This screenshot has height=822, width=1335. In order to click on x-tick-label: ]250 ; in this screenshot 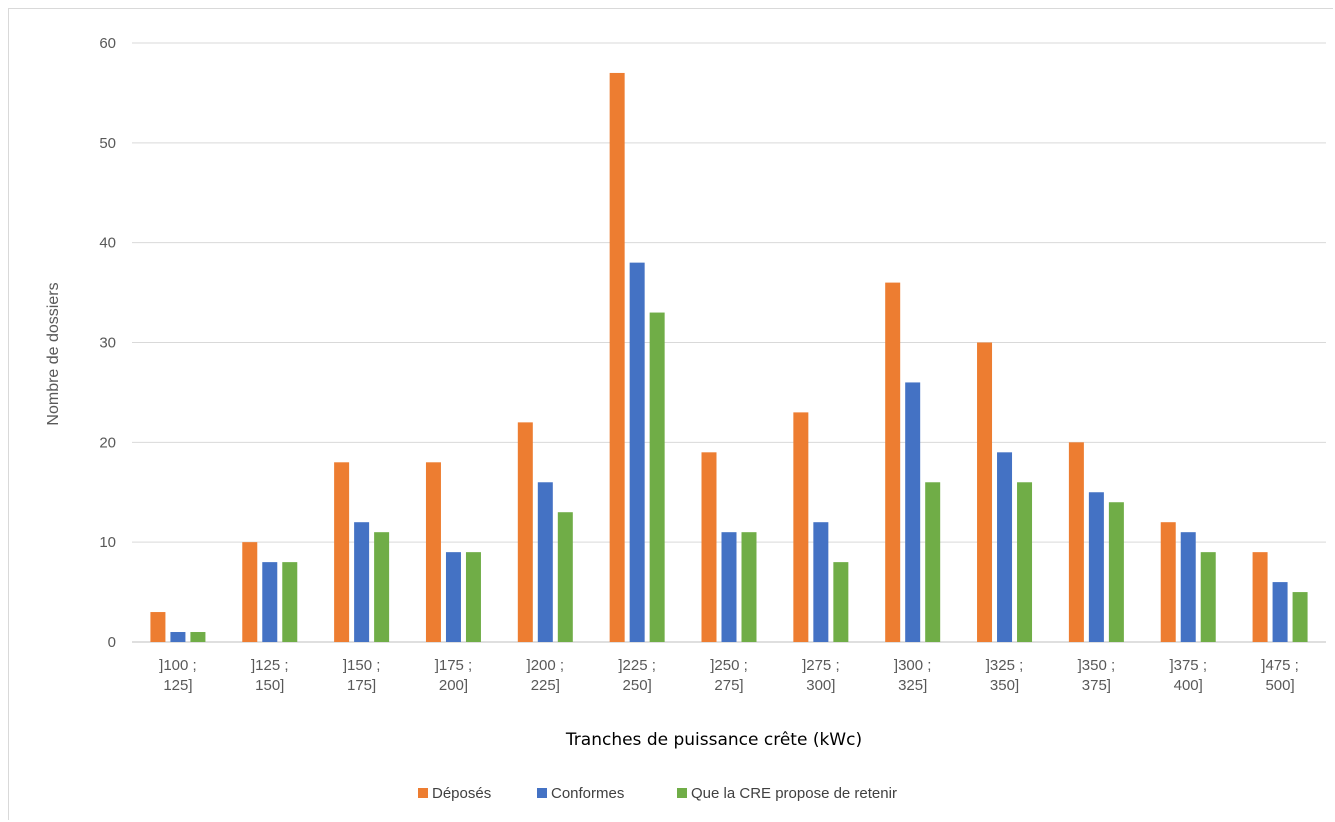, I will do `click(729, 665)`.